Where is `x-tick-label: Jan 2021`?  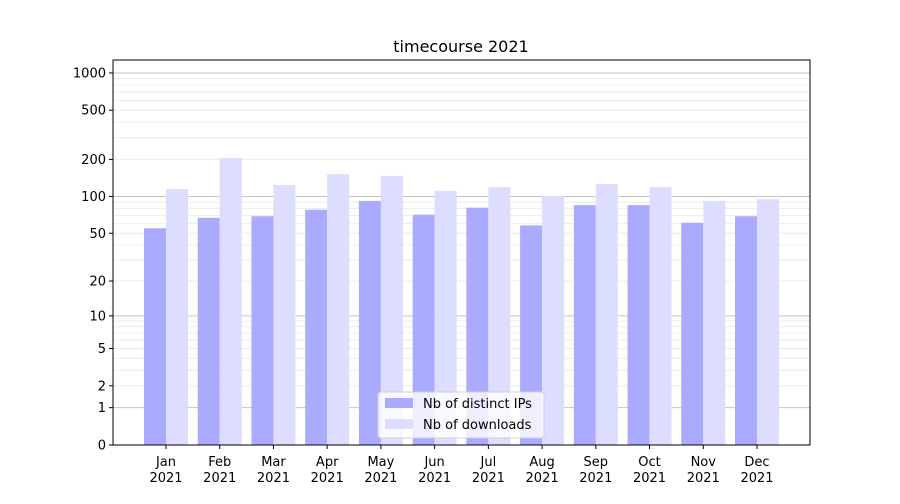 x-tick-label: Jan 2021 is located at coordinates (165, 470).